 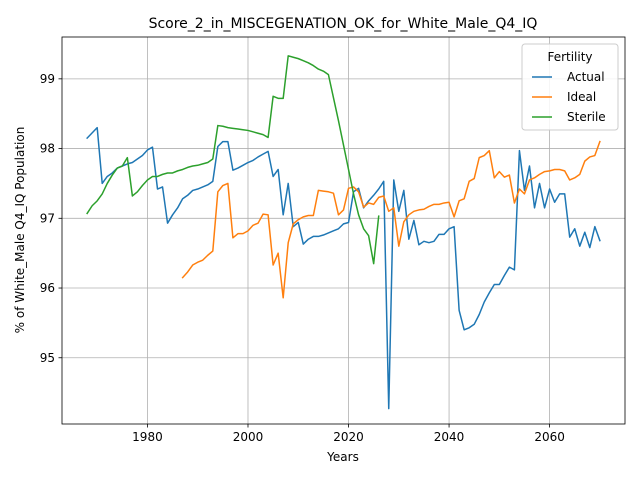 What do you see at coordinates (147, 437) in the screenshot?
I see `x-tick-label: 1980` at bounding box center [147, 437].